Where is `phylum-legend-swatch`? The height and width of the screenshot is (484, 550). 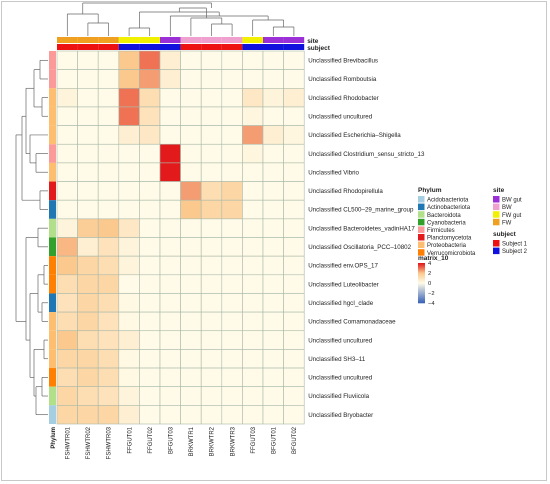 phylum-legend-swatch is located at coordinates (421, 214).